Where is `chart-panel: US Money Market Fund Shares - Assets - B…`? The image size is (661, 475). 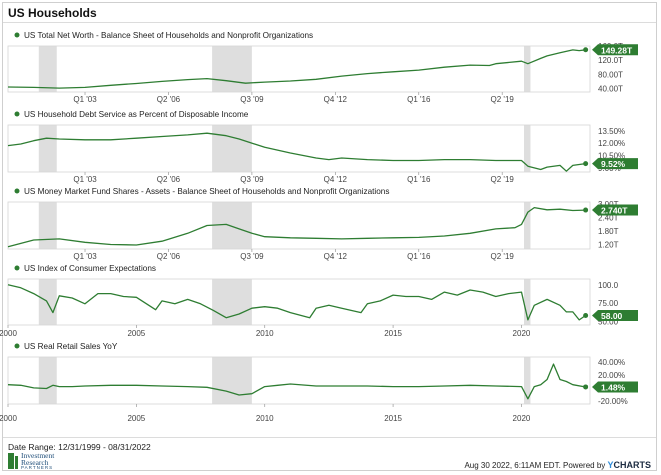 chart-panel: US Money Market Fund Shares - Assets - B… is located at coordinates (322, 224).